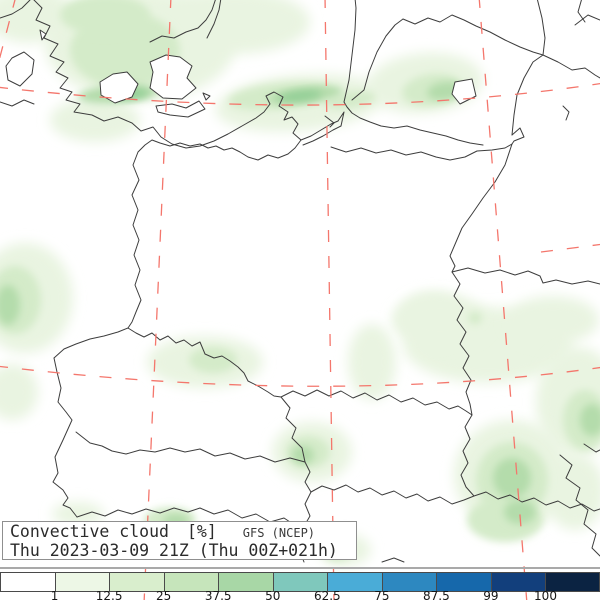 This screenshot has width=600, height=600. Describe the element at coordinates (591, 448) in the screenshot. I see `border-se-corner` at that location.